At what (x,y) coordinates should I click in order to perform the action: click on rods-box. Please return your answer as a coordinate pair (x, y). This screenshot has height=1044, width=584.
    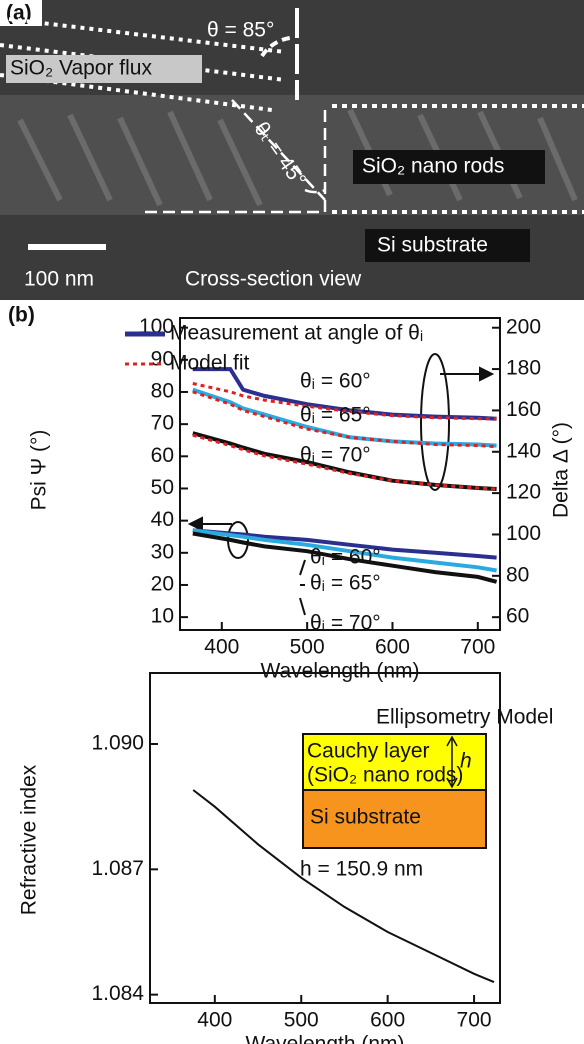
    Looking at the image, I should click on (449, 167).